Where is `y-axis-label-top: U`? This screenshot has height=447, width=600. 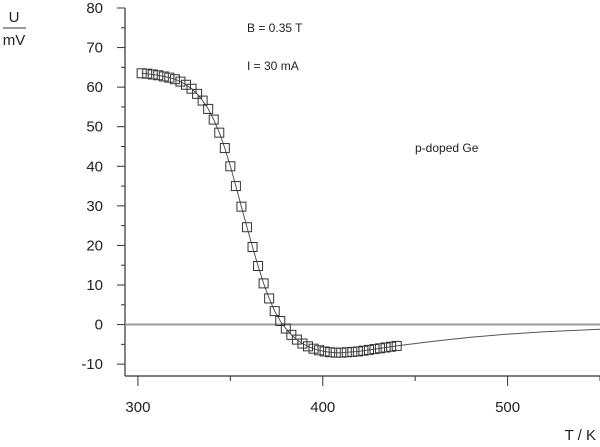 y-axis-label-top: U is located at coordinates (14, 17).